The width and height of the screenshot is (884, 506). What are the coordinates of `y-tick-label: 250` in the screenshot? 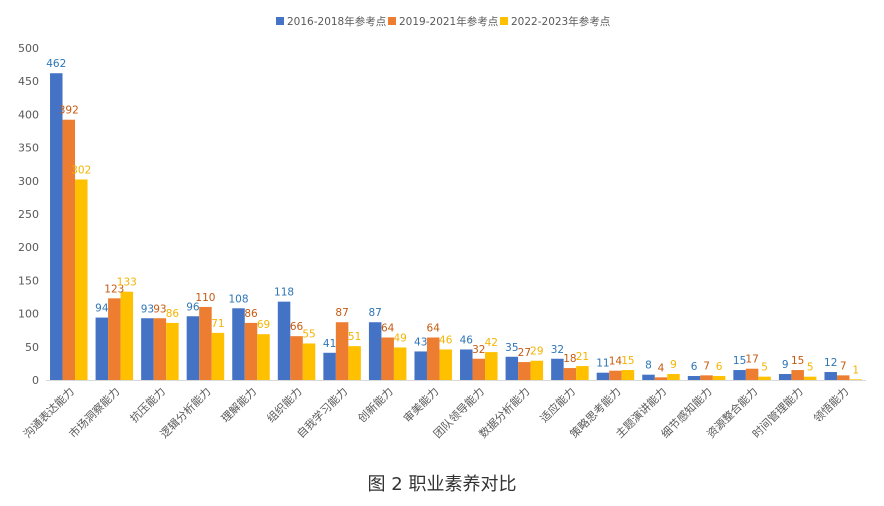 It's located at (28, 214).